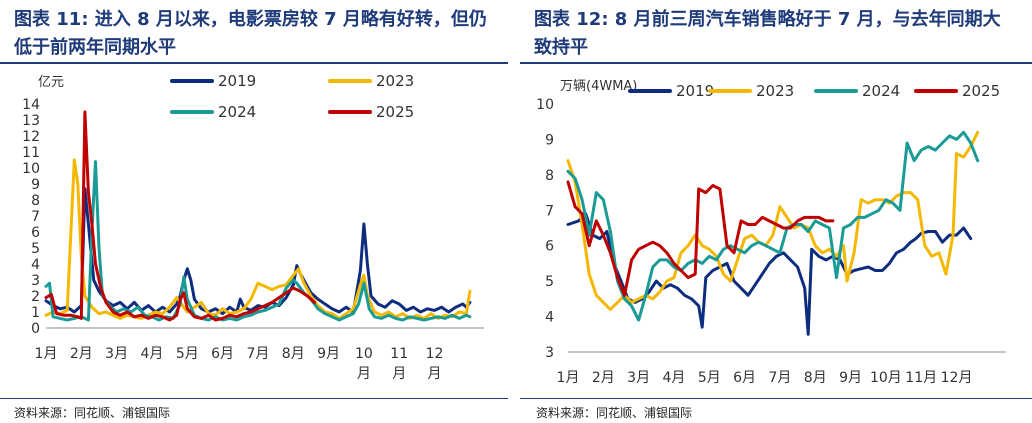 The width and height of the screenshot is (1032, 423). Describe the element at coordinates (779, 378) in the screenshot. I see `right-x-tick-label: 7月` at that location.